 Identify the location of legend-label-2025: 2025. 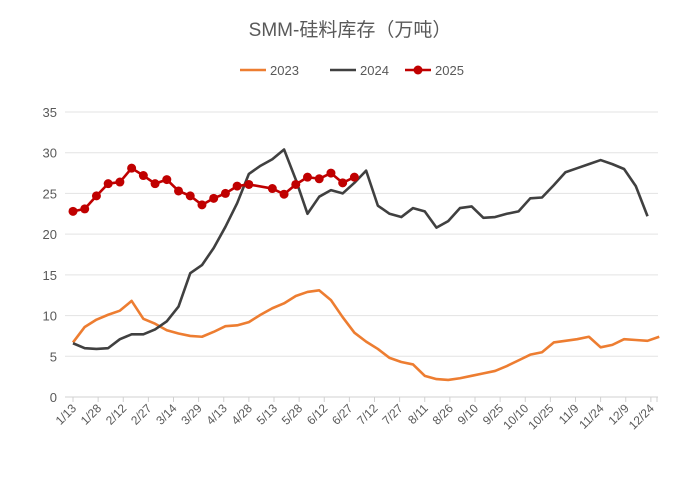
(449, 70).